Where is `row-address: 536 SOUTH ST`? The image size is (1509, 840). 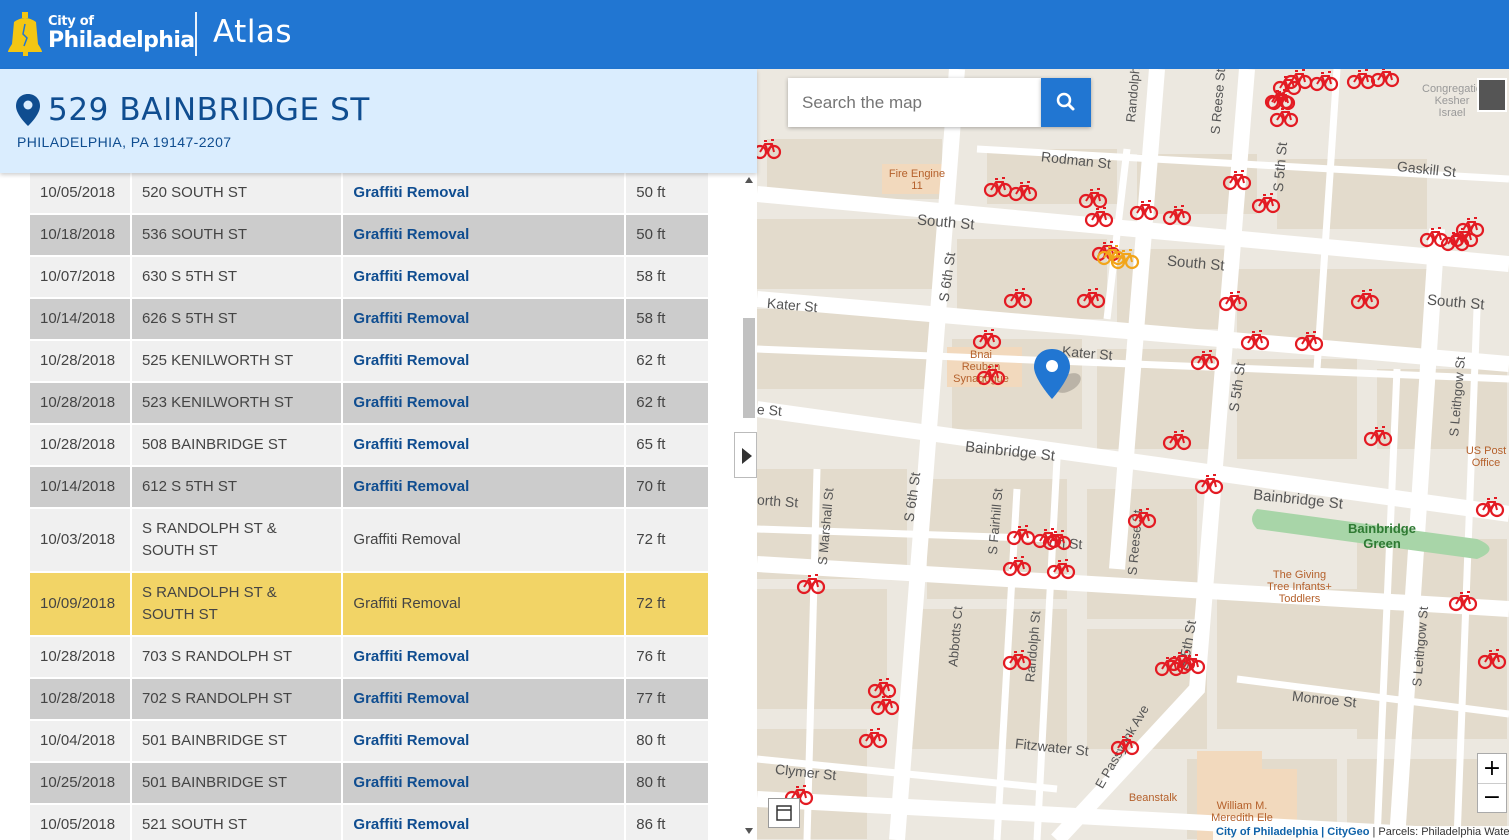
row-address: 536 SOUTH ST is located at coordinates (237, 235).